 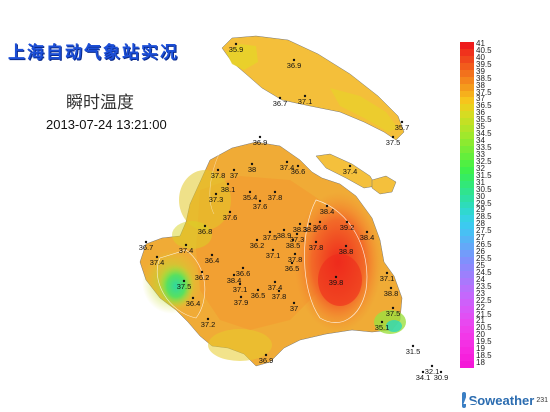 I want to click on station-value: 31.5, so click(x=413, y=351).